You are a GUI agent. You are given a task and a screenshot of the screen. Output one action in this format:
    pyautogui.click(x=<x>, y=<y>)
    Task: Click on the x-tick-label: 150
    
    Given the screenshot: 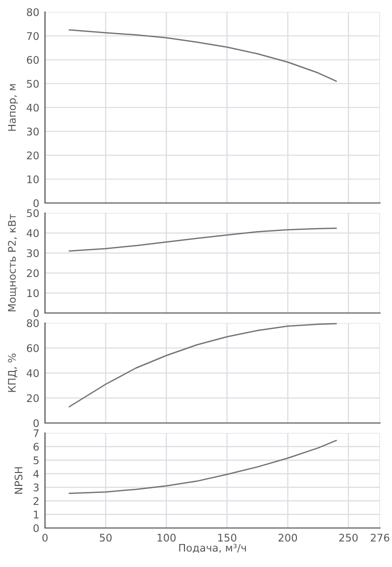 What is the action you would take?
    pyautogui.click(x=227, y=538)
    